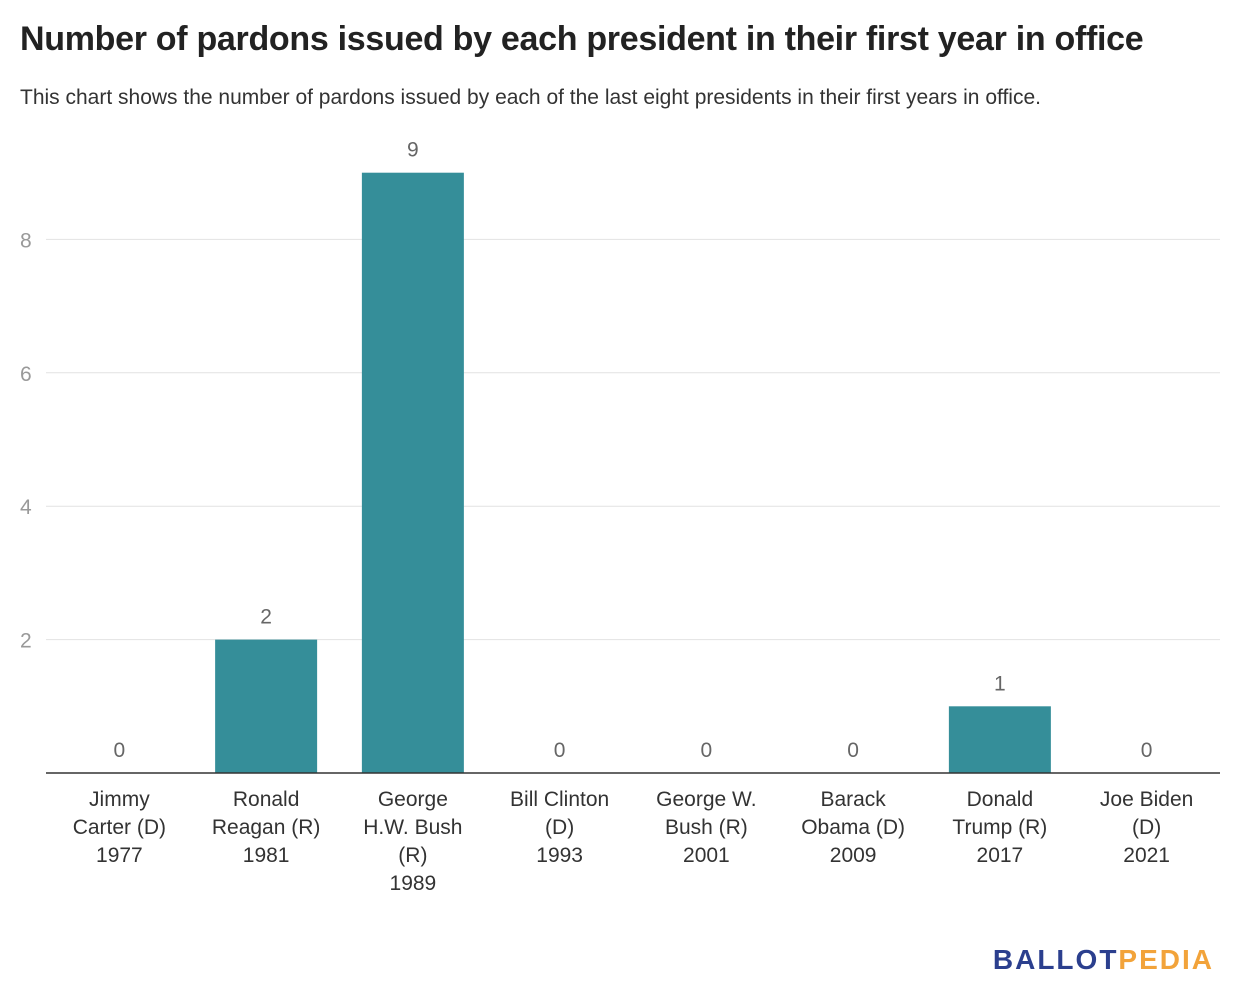  I want to click on y-tick-label: 4, so click(26, 507).